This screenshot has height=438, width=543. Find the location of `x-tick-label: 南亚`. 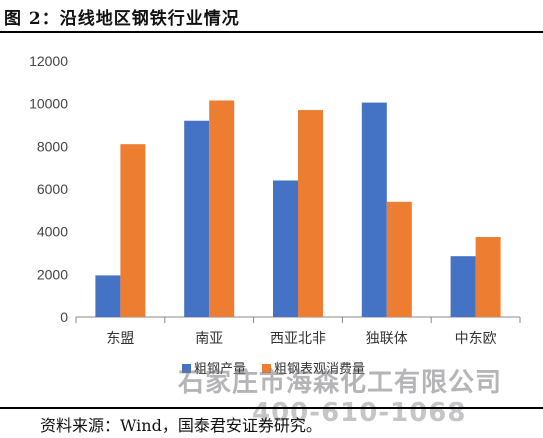

x-tick-label: 南亚 is located at coordinates (209, 339).